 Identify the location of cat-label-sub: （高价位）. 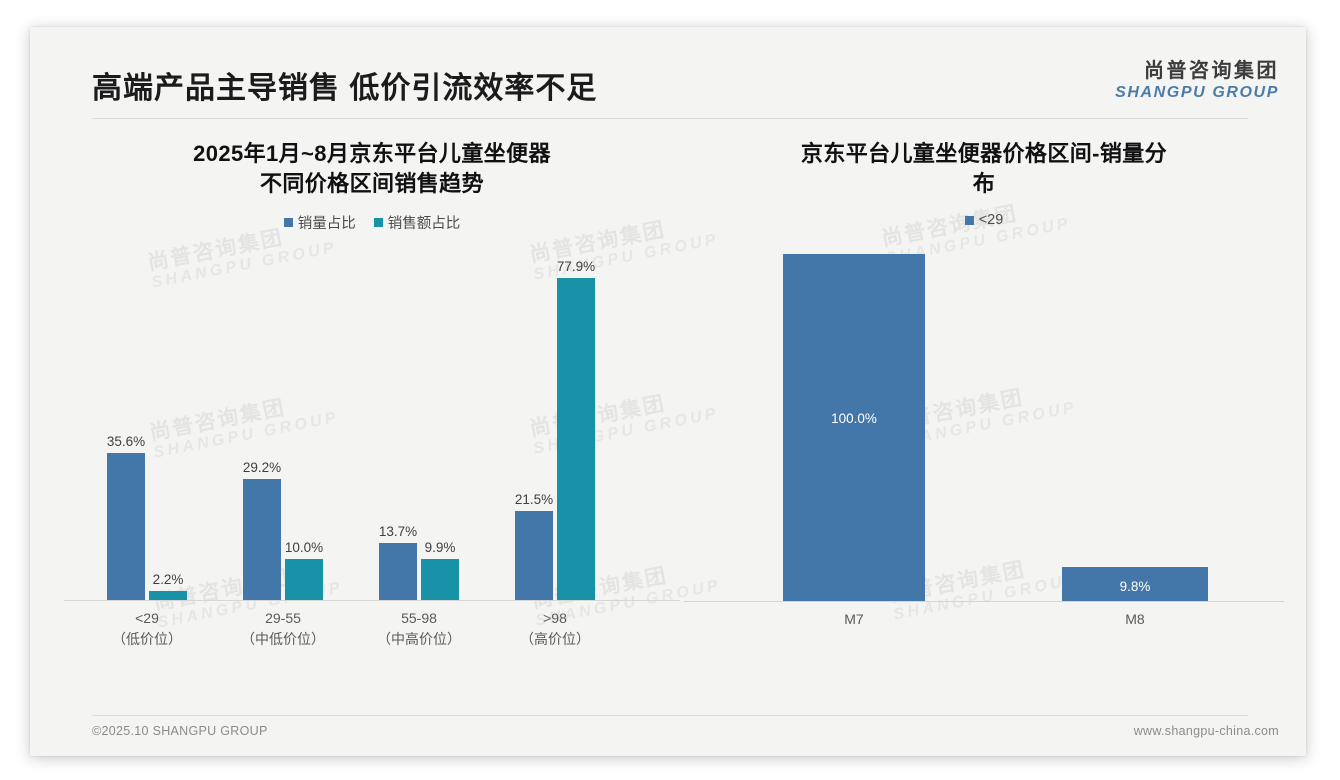
(555, 639).